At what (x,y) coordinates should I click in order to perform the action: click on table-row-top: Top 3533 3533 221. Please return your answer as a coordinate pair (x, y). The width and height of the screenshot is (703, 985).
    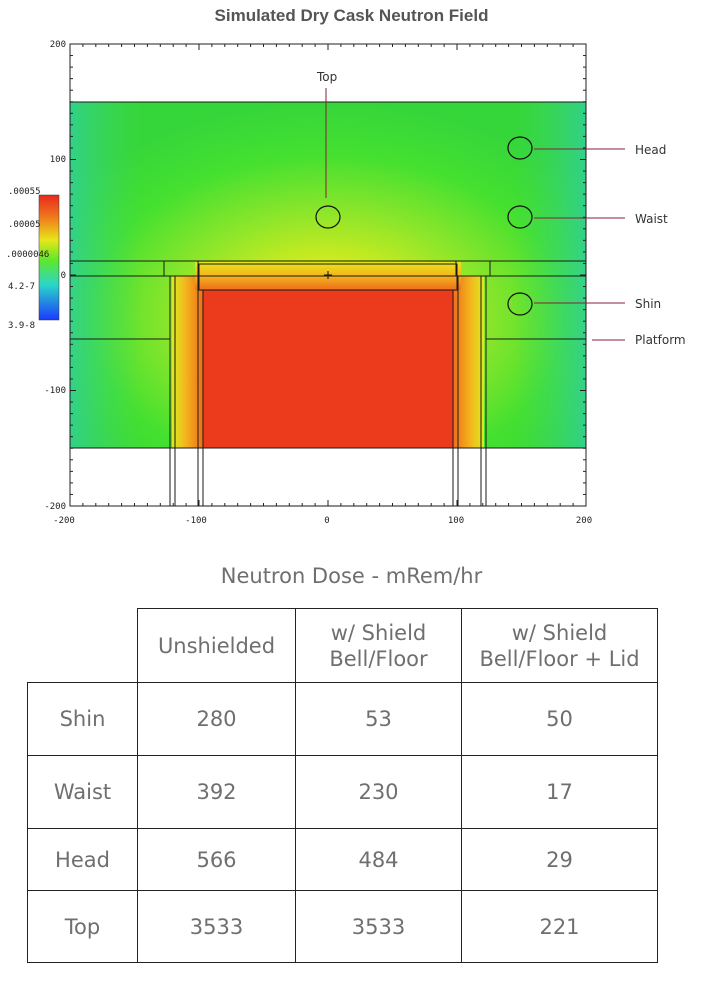
    Looking at the image, I should click on (342, 926).